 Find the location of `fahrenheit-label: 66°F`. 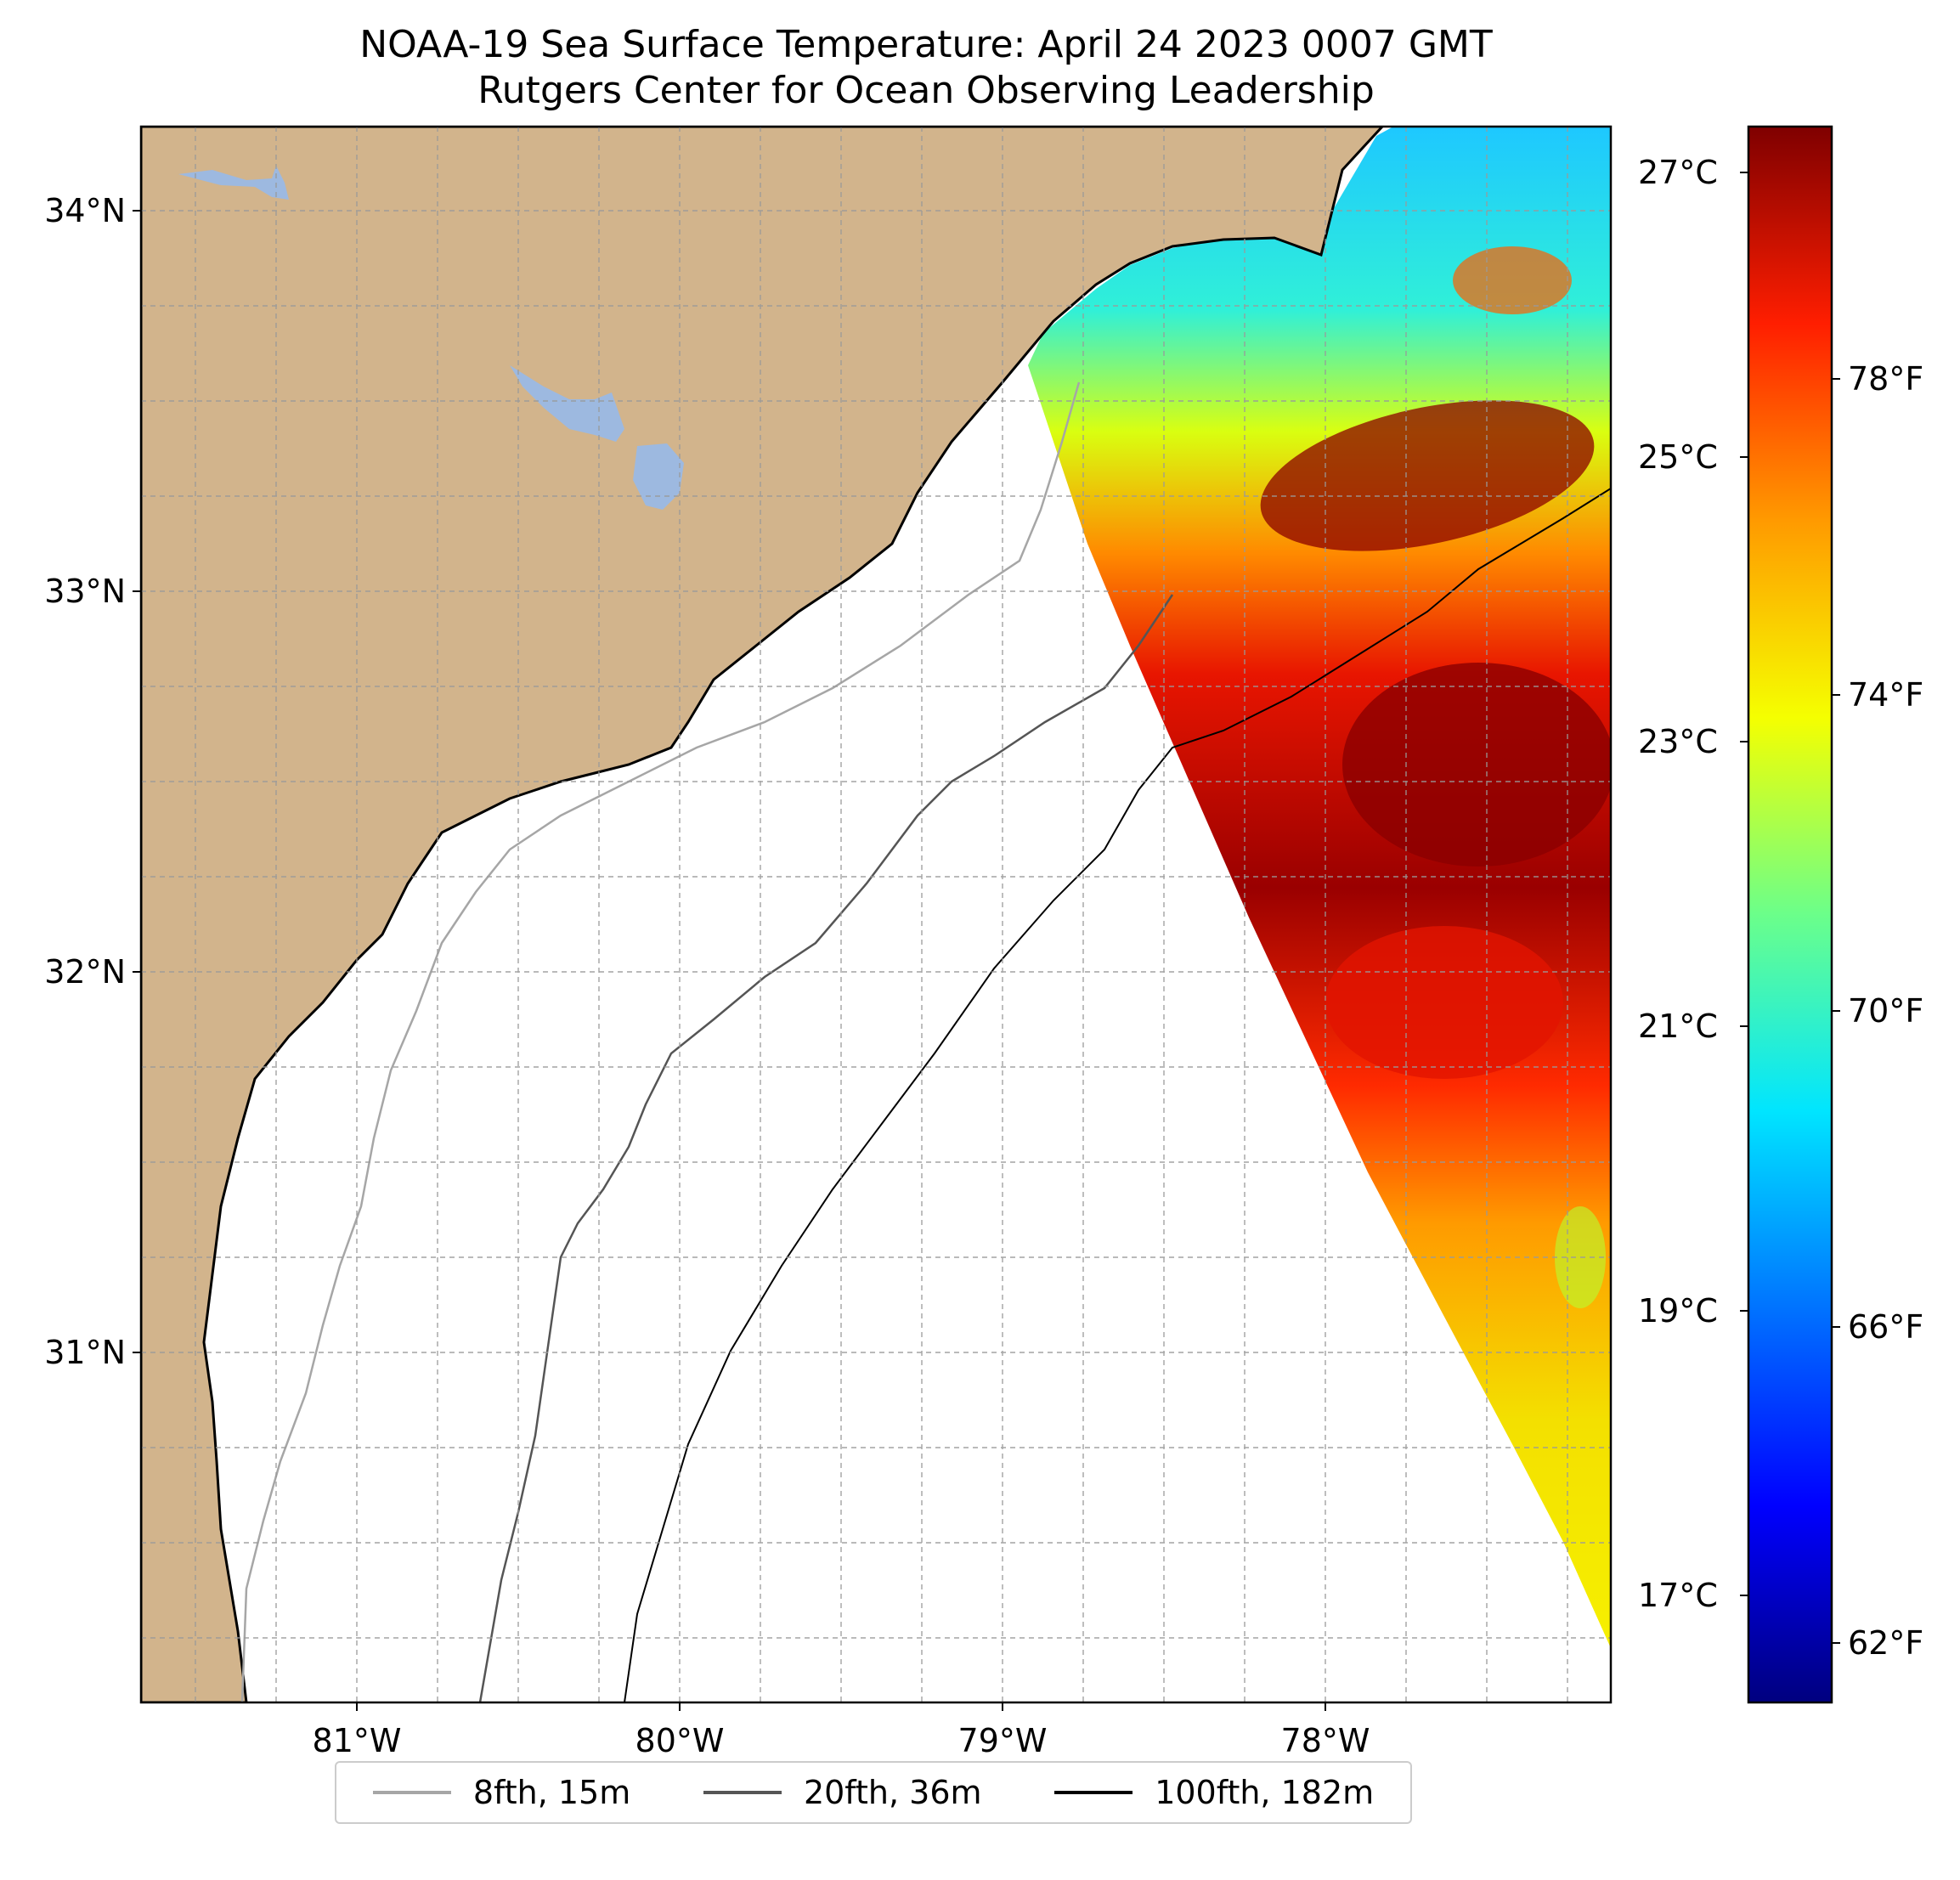

fahrenheit-label: 66°F is located at coordinates (1886, 1327).